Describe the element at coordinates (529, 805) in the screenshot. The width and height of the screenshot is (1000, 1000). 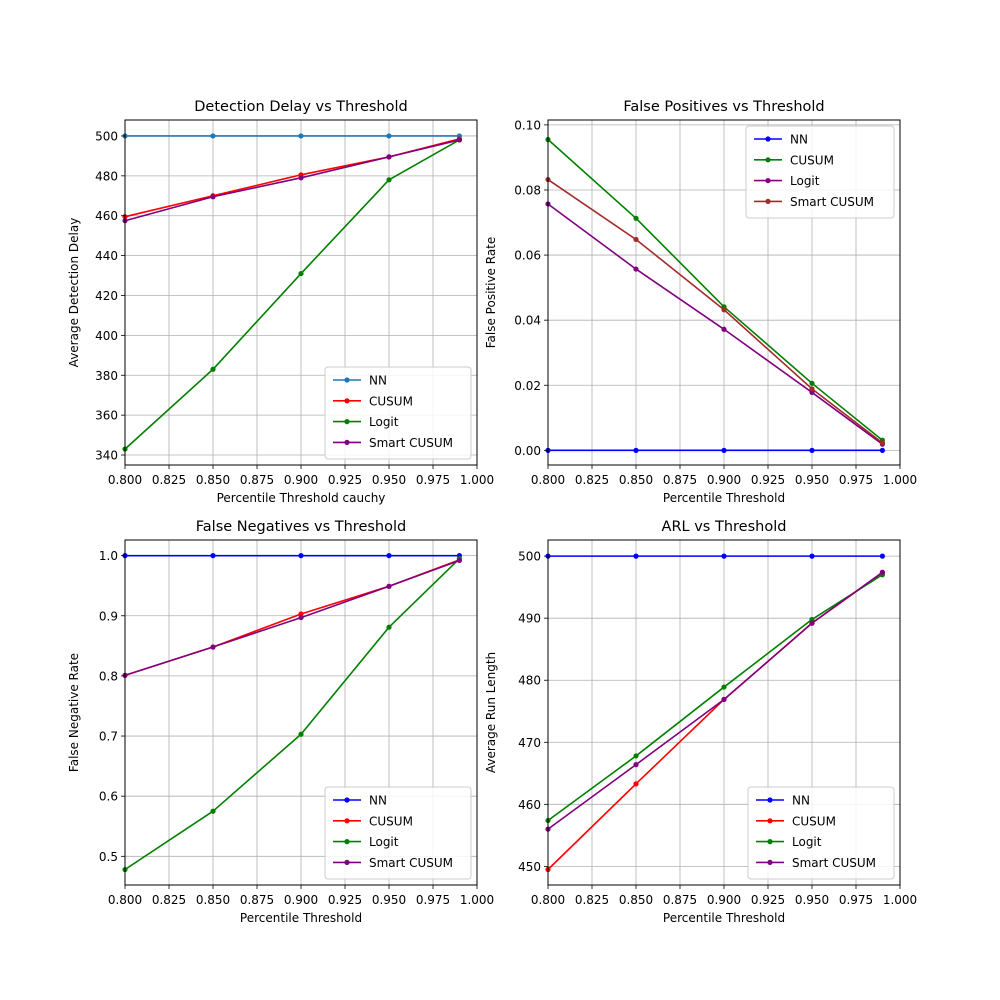
I see `y-tick-label: 460` at that location.